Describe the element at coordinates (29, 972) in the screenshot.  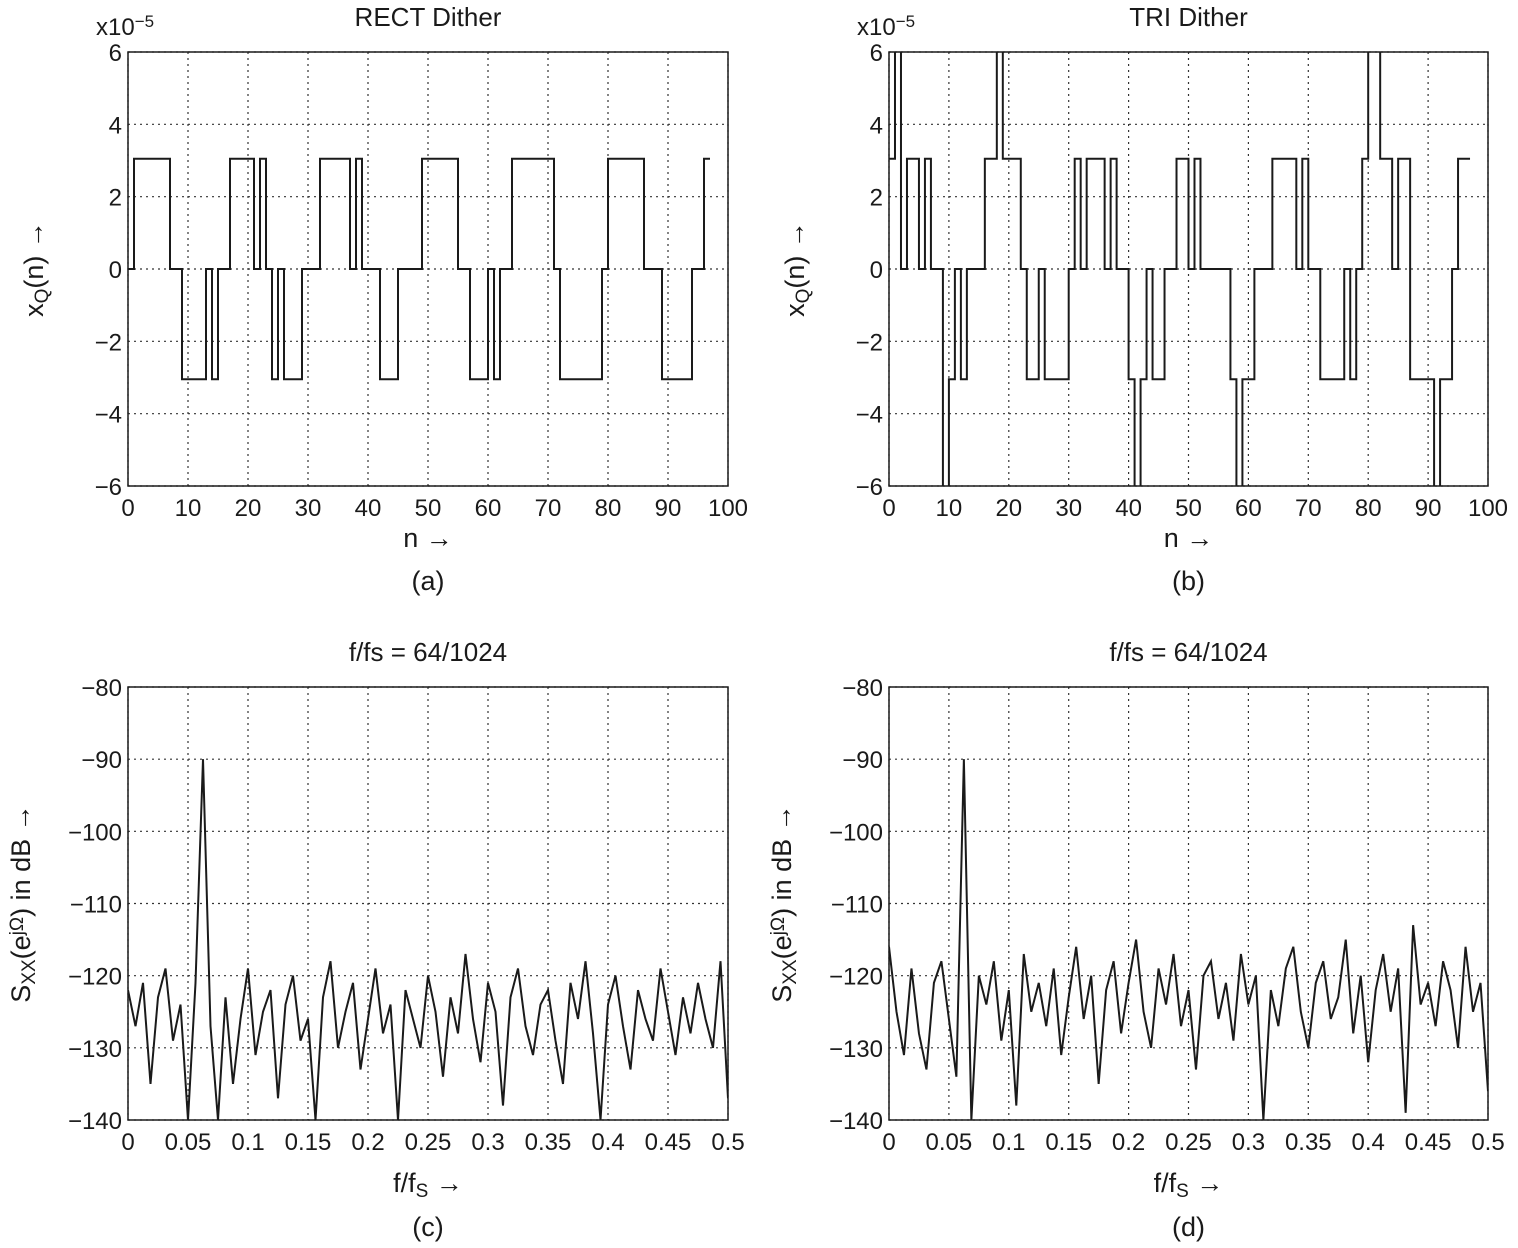
I see `y-axis-label-part: XX` at that location.